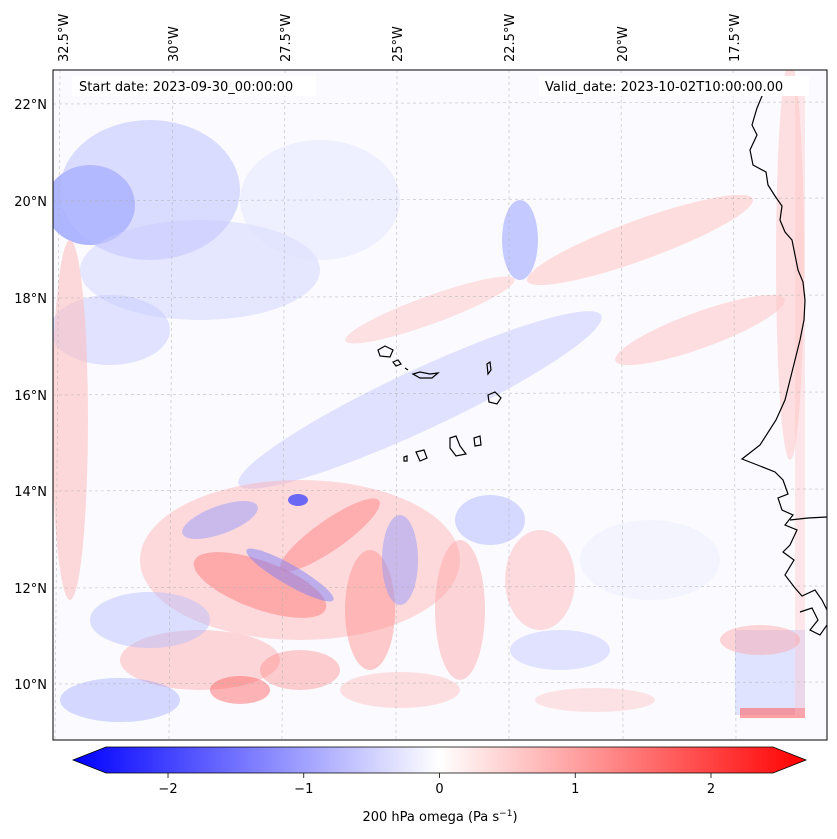  I want to click on lon-label: 20°W, so click(623, 44).